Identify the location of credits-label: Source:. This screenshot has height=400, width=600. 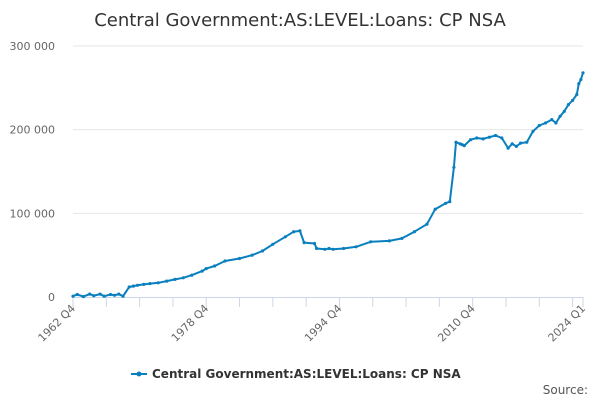
(565, 390).